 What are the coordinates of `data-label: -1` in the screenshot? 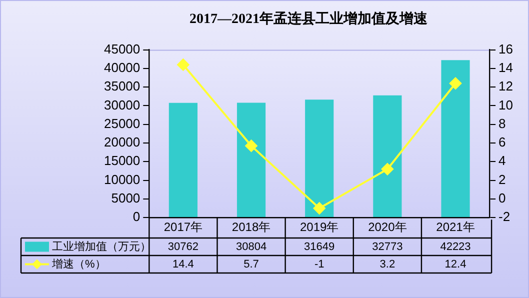 It's located at (319, 264).